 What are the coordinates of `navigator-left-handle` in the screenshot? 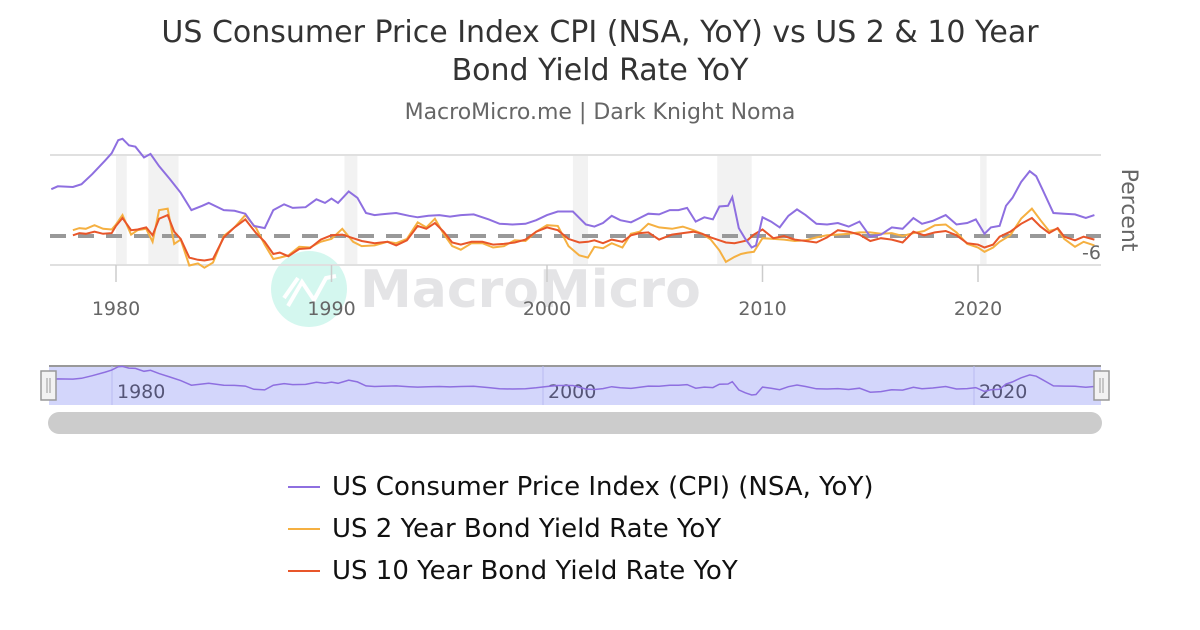 It's located at (48, 385).